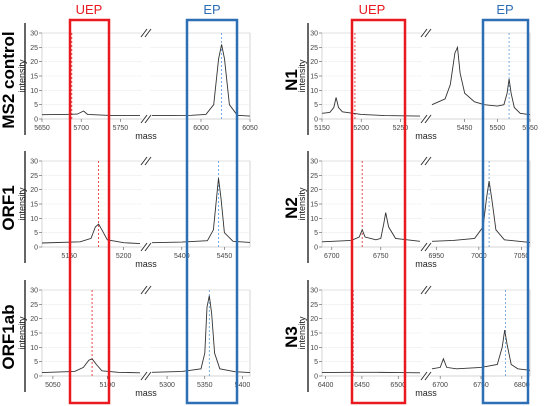 Image resolution: width=550 pixels, height=406 pixels. I want to click on uep-header-right: UEP, so click(372, 9).